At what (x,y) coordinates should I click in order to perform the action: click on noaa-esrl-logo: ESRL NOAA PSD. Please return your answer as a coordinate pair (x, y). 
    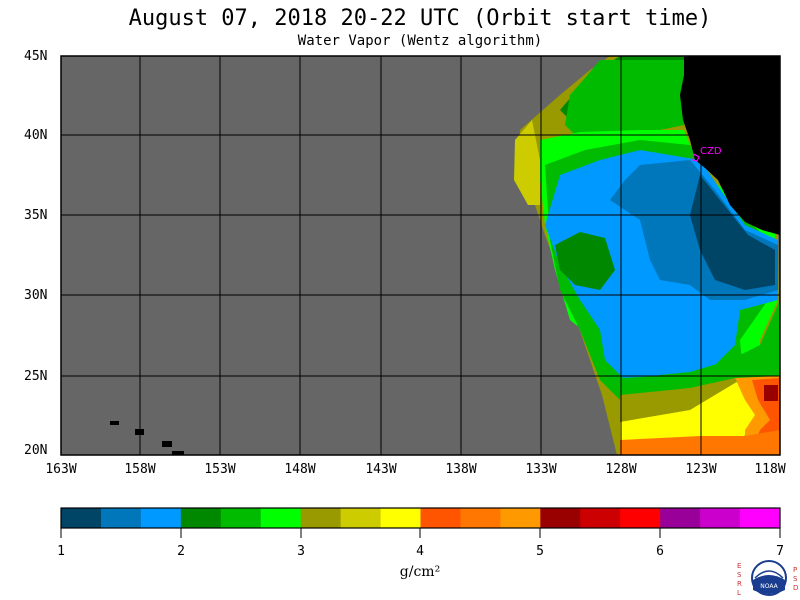
    Looking at the image, I should click on (767, 578).